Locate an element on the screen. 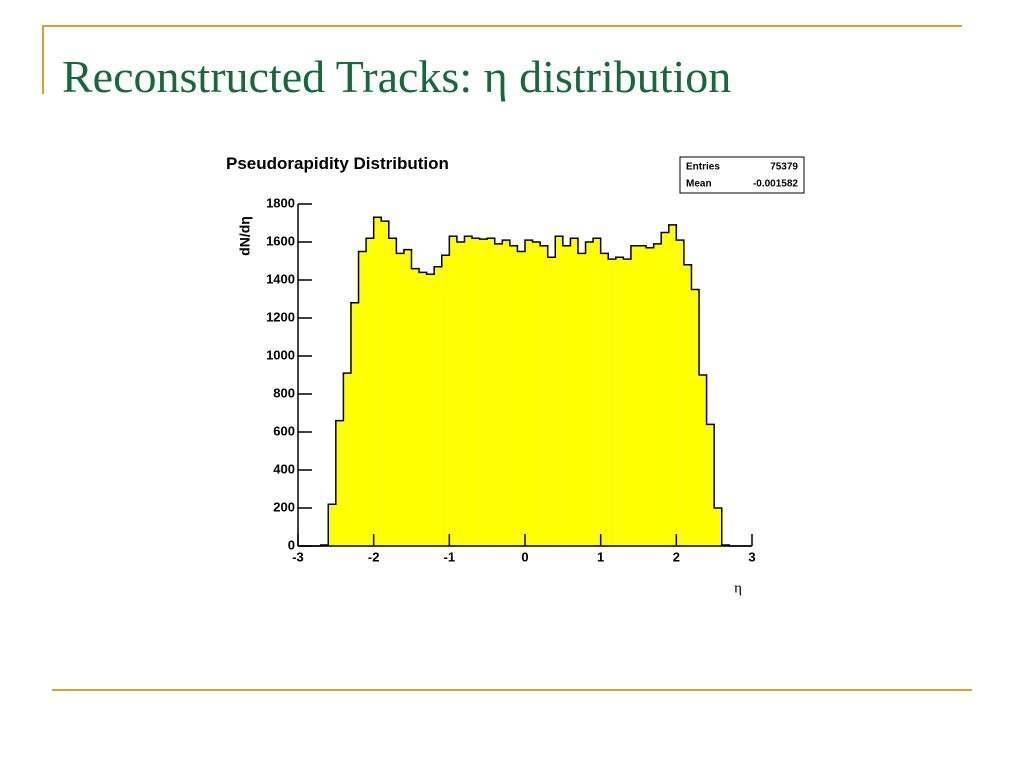 This screenshot has height=768, width=1024. x-axis-label: η is located at coordinates (738, 588).